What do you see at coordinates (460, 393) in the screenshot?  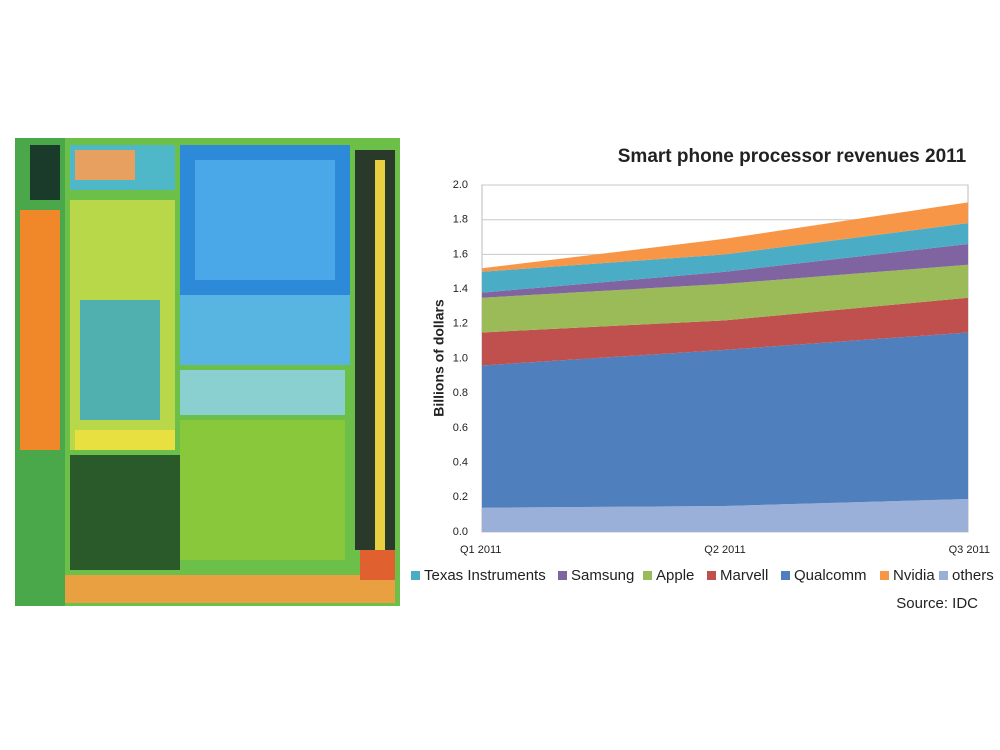 I see `y-tick-label: 0.8` at bounding box center [460, 393].